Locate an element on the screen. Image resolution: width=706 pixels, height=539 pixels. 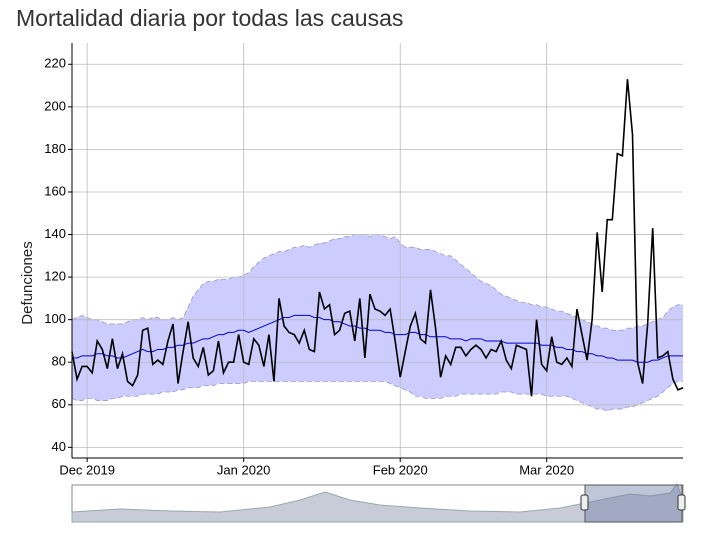
x-tick-label: Feb 2020 is located at coordinates (400, 469).